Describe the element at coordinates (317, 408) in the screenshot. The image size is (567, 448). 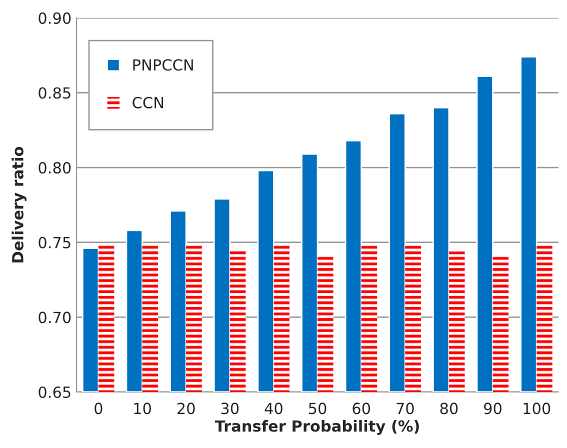
I see `x-tick-label: 50` at that location.